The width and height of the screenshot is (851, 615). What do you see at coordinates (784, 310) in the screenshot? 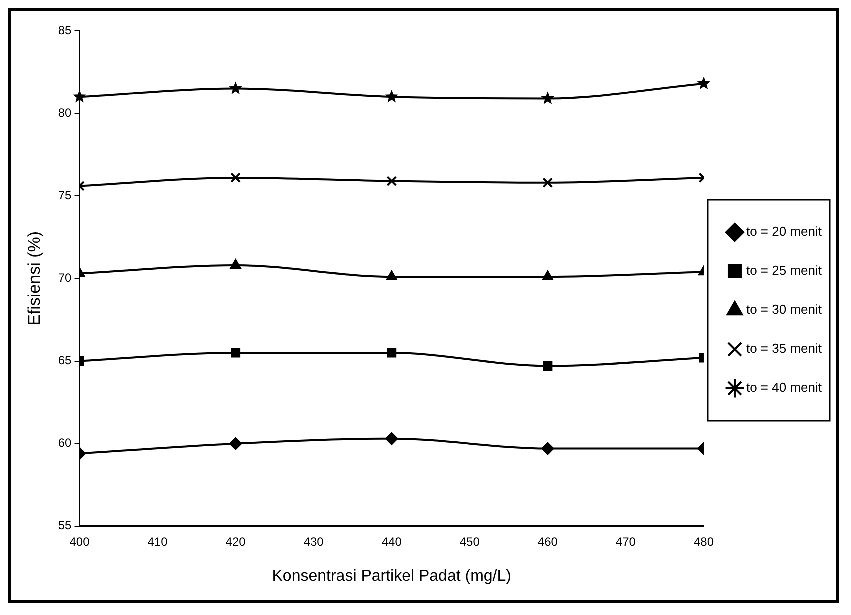
I see `legend-label: to = 30 menit` at bounding box center [784, 310].